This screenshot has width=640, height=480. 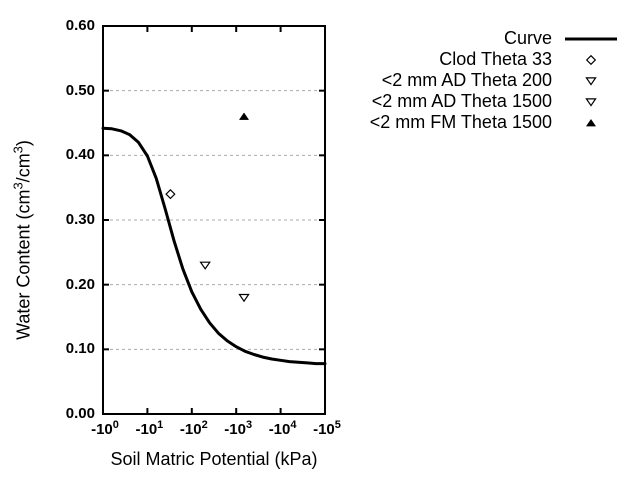 I want to click on legend-entry-label: <2 mm FM Theta 1500, so click(x=460, y=122).